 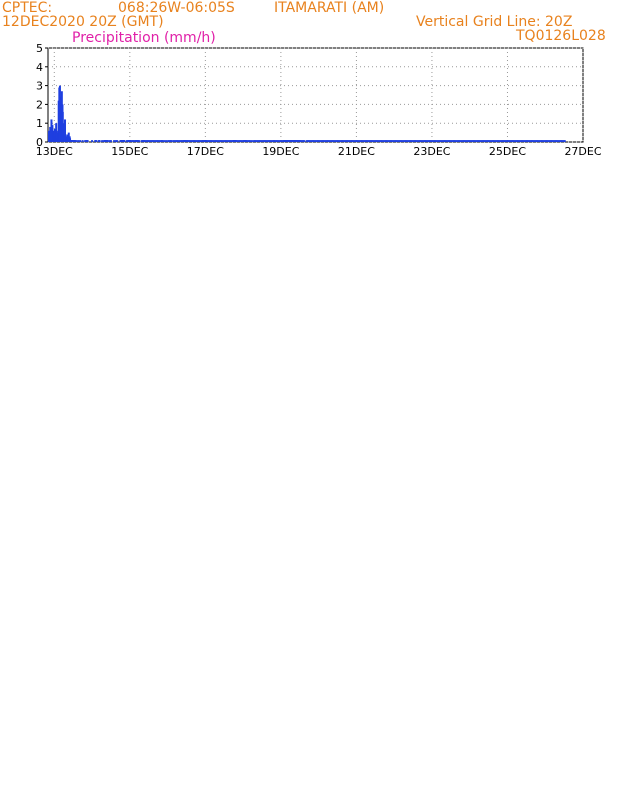 I want to click on panel-title-precip: Precipitation (mm/h), so click(x=144, y=38).